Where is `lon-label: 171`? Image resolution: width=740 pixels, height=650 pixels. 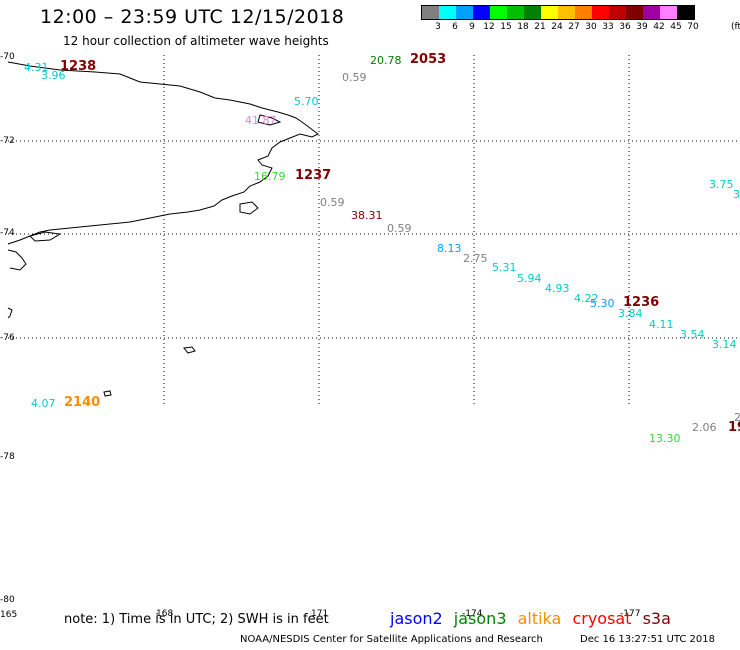
lon-label: 171 is located at coordinates (320, 614).